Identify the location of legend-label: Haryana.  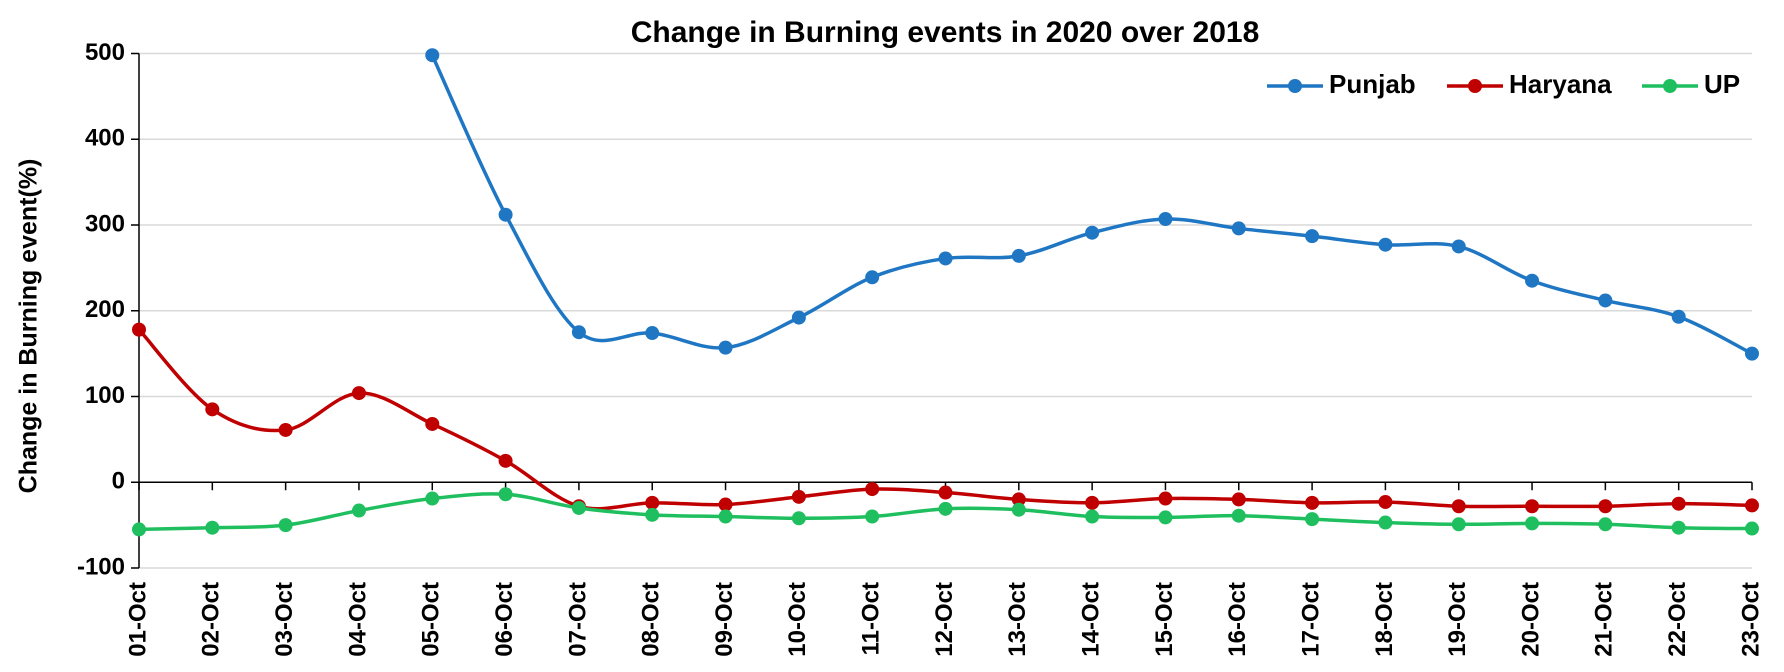
(1560, 84).